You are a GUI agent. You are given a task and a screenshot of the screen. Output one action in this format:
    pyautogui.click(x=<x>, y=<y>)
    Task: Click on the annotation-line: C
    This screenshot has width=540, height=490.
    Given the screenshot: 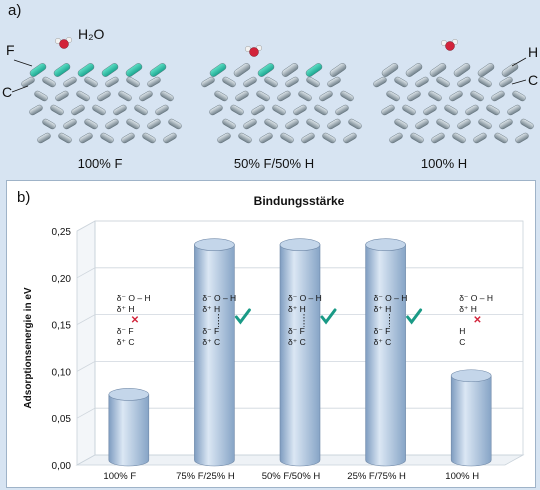 What is the action you would take?
    pyautogui.click(x=462, y=342)
    